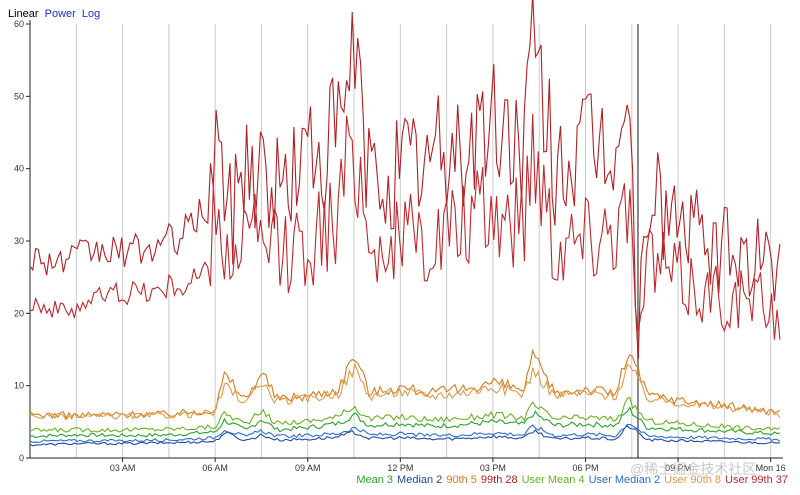  I want to click on scale-power-link: Power, so click(60, 14).